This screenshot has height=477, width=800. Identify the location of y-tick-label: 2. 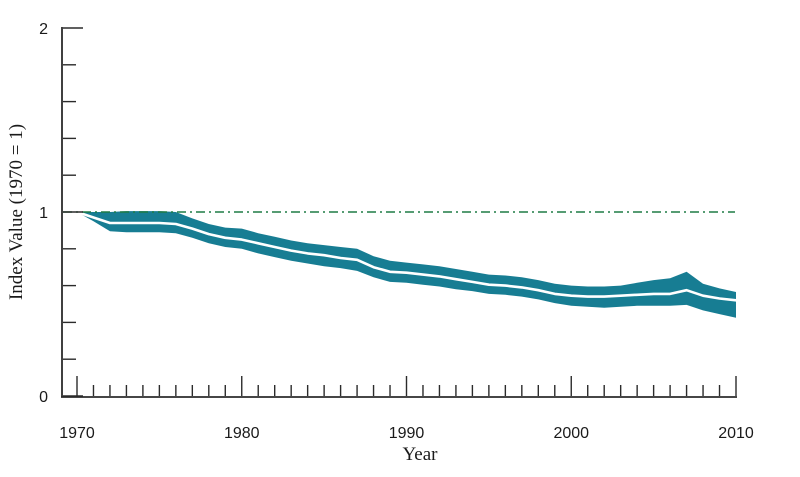
(43, 29).